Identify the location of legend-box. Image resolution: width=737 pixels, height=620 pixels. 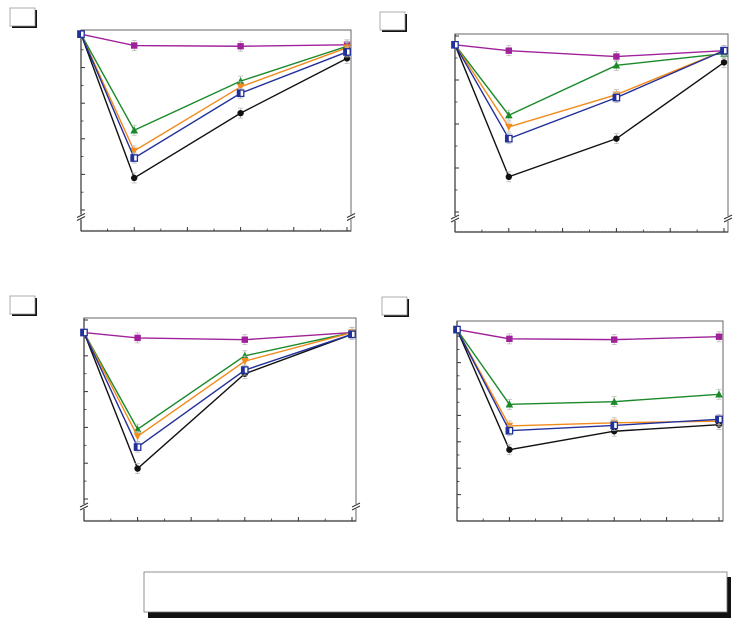
(435, 592).